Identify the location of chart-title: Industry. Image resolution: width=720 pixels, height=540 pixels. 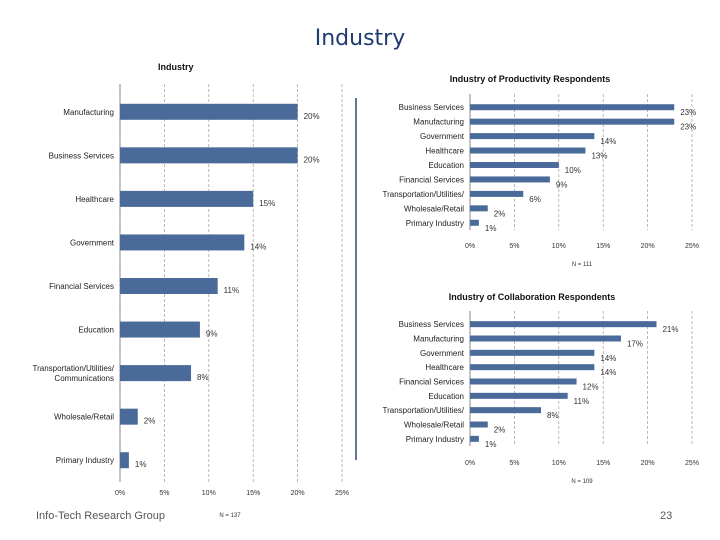
(176, 67).